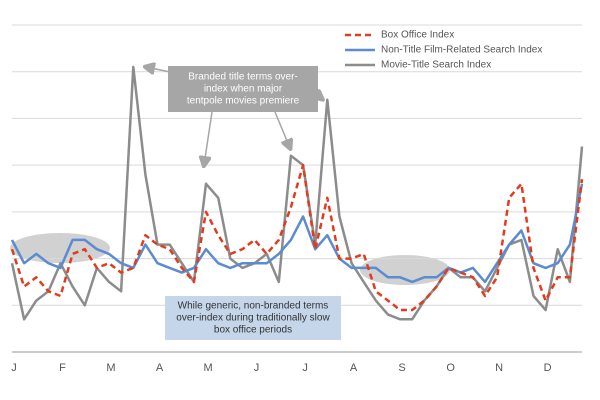 This screenshot has width=600, height=400. Describe the element at coordinates (450, 368) in the screenshot. I see `x-tick-label: O` at that location.